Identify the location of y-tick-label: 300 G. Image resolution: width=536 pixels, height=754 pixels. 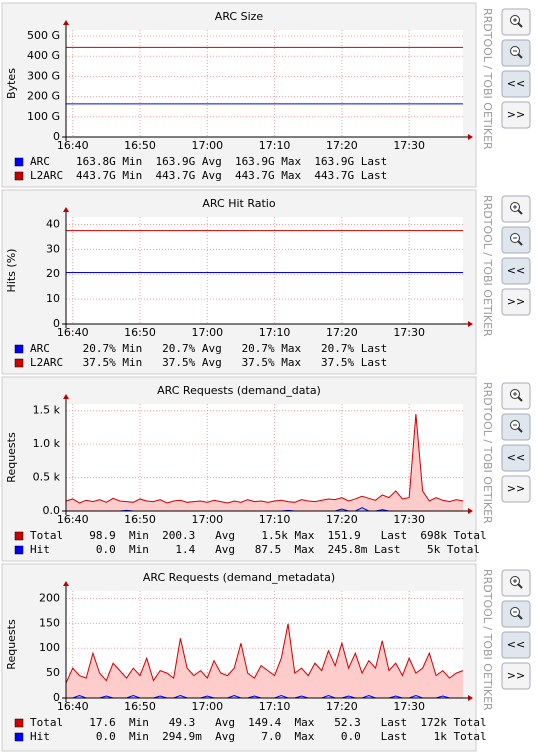
(43, 75).